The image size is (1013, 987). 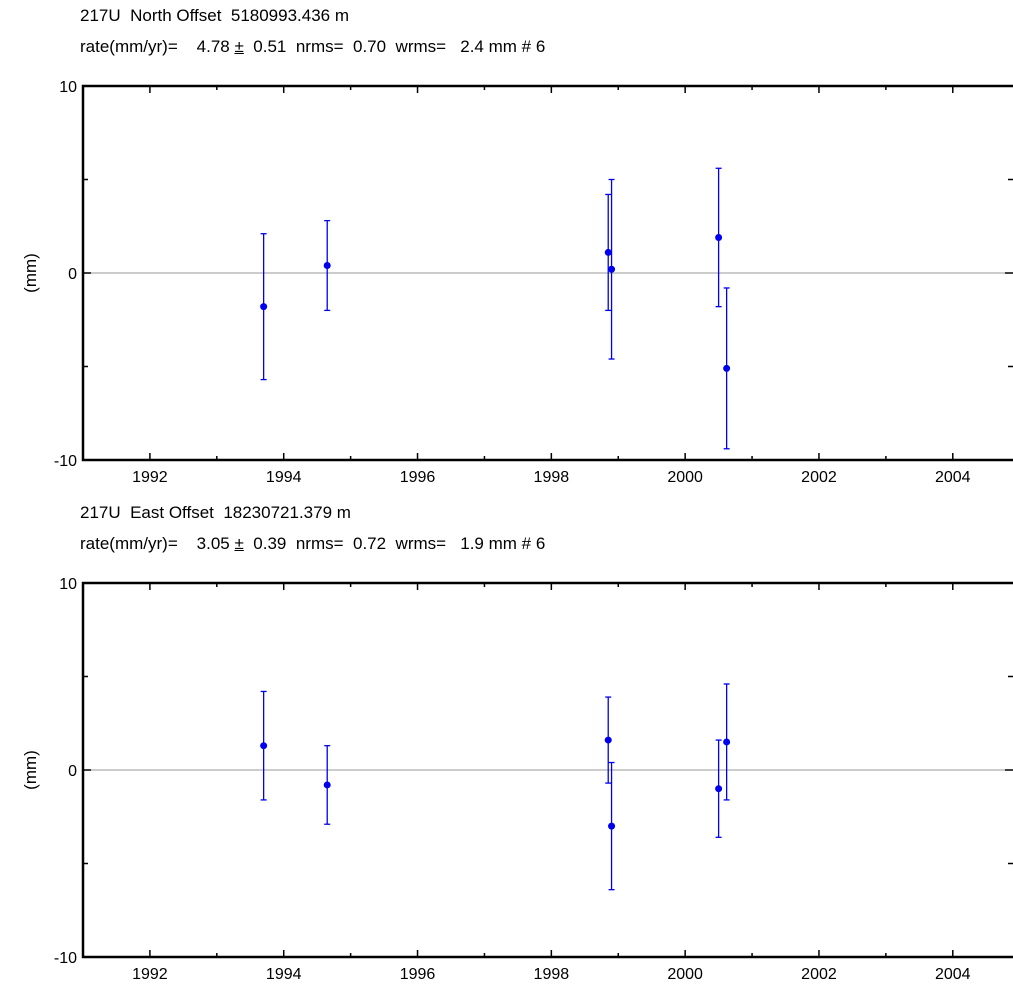 What do you see at coordinates (213, 543) in the screenshot?
I see `east-rate: 3.05` at bounding box center [213, 543].